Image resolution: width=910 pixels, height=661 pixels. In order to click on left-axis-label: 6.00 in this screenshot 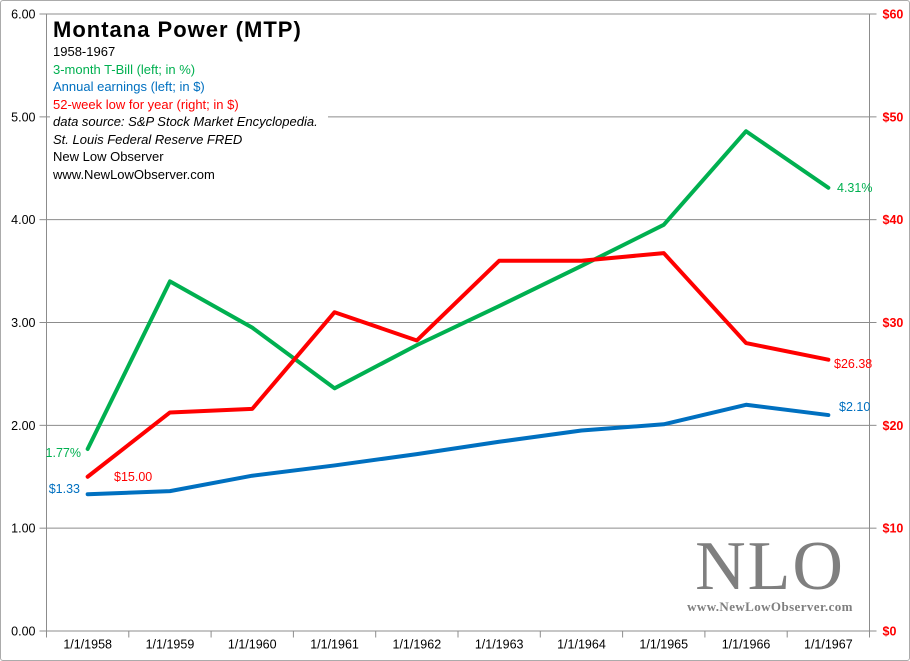, I will do `click(23, 15)`.